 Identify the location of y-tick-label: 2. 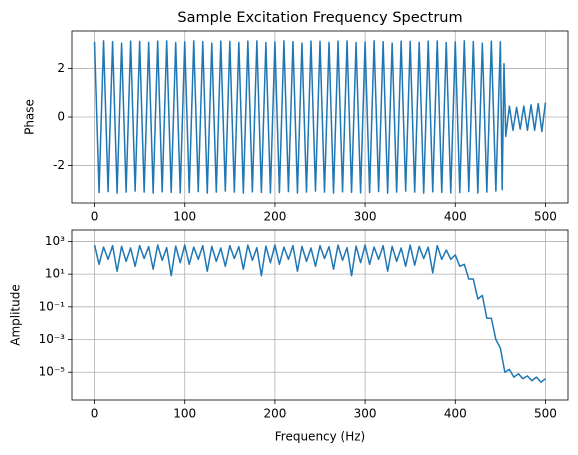
(61, 68).